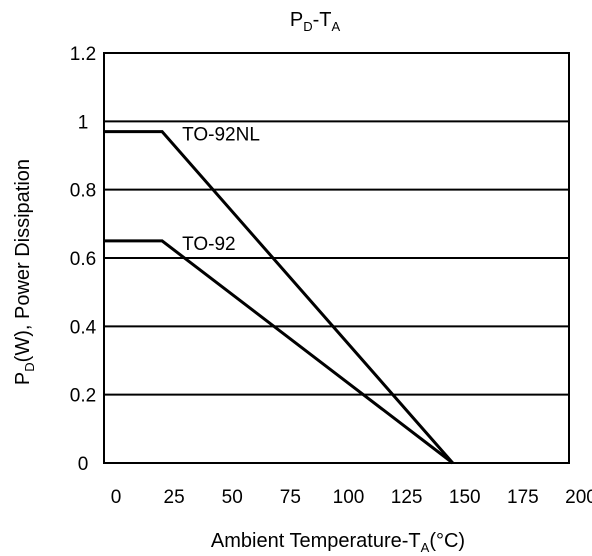  Describe the element at coordinates (523, 497) in the screenshot. I see `x-tick-label: 175` at that location.